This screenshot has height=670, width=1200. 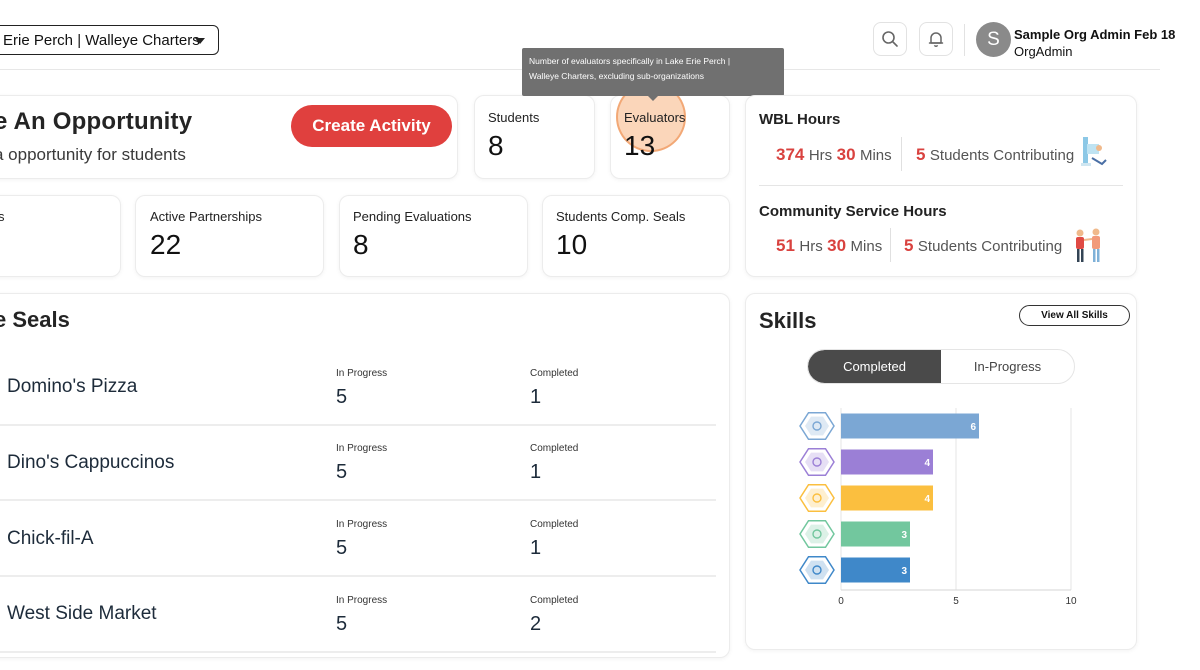 What do you see at coordinates (82, 613) in the screenshot?
I see `seal-name: West Side Market` at bounding box center [82, 613].